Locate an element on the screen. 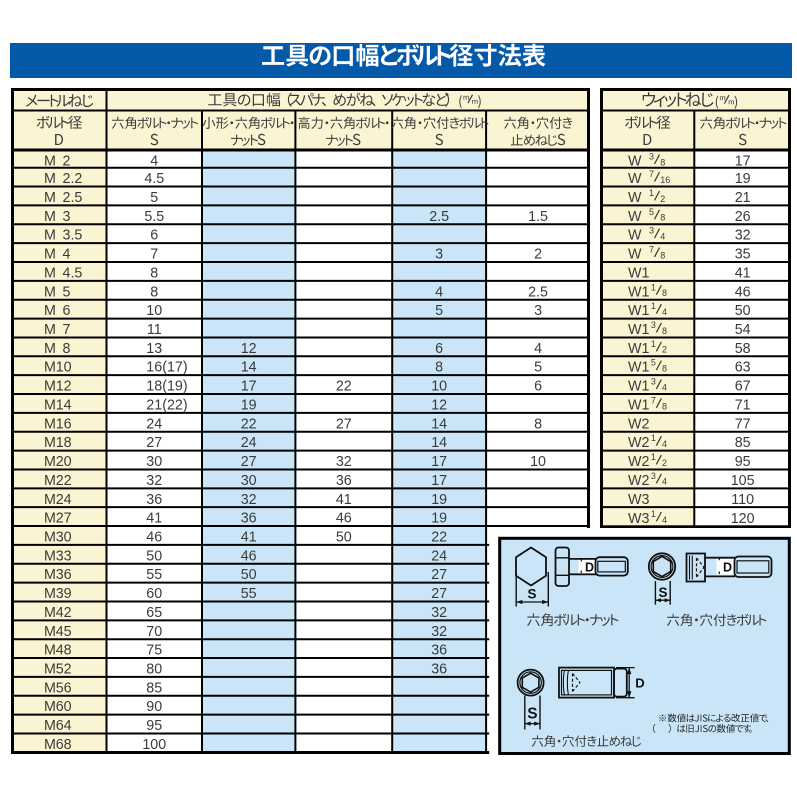  svg-text: 41 is located at coordinates (249, 537).